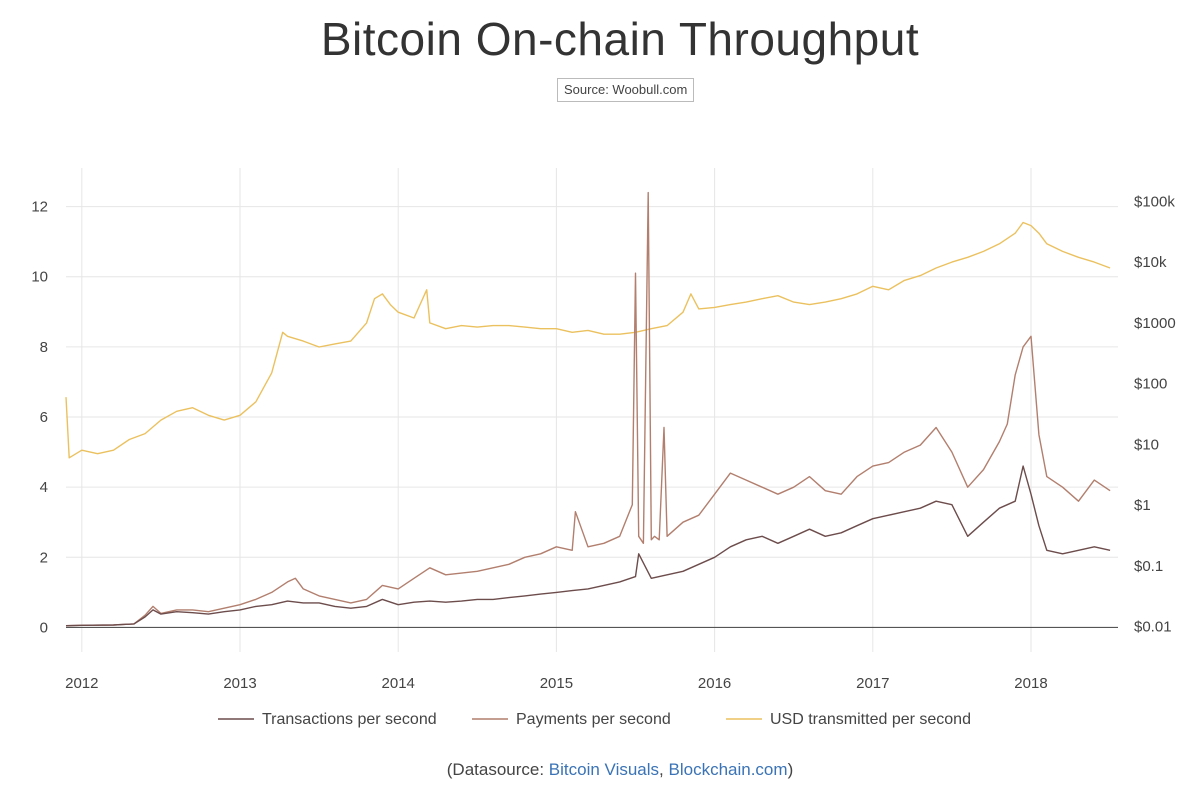 Image resolution: width=1200 pixels, height=802 pixels. I want to click on x-tick-label: 2017, so click(872, 683).